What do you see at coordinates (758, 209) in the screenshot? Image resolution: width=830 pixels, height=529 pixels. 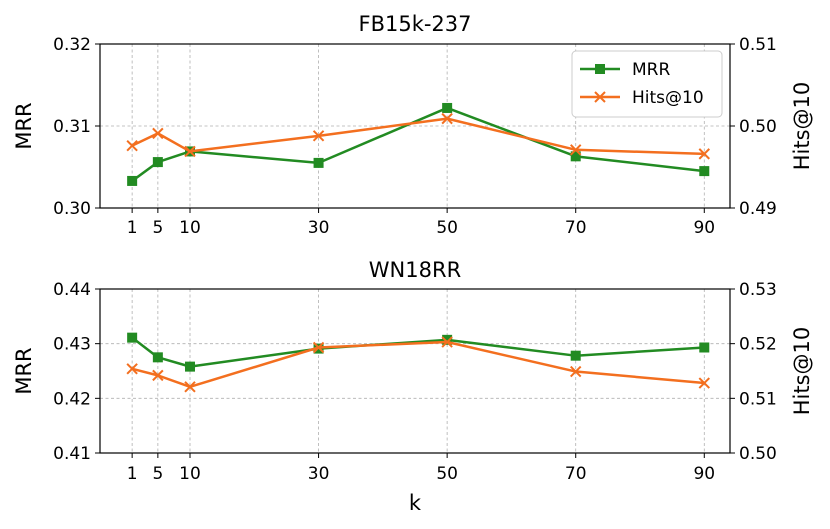 I see `y-right-tick-label: 0.49` at bounding box center [758, 209].